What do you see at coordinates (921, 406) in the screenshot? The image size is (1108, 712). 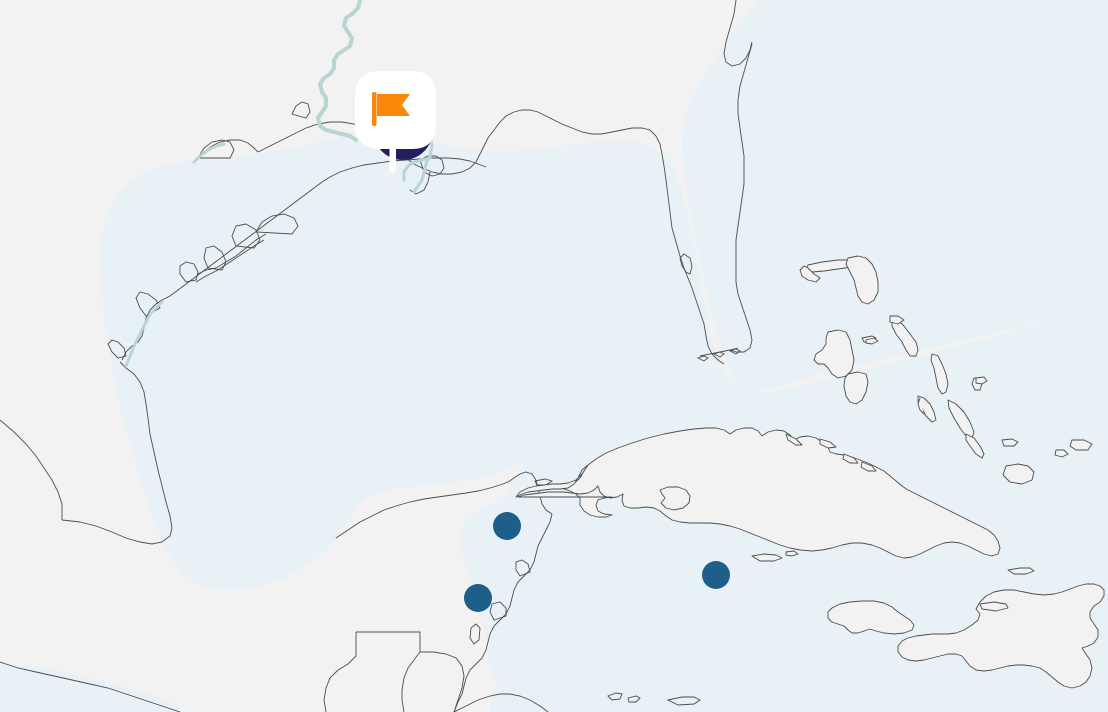 I see `island-exuma-chain` at bounding box center [921, 406].